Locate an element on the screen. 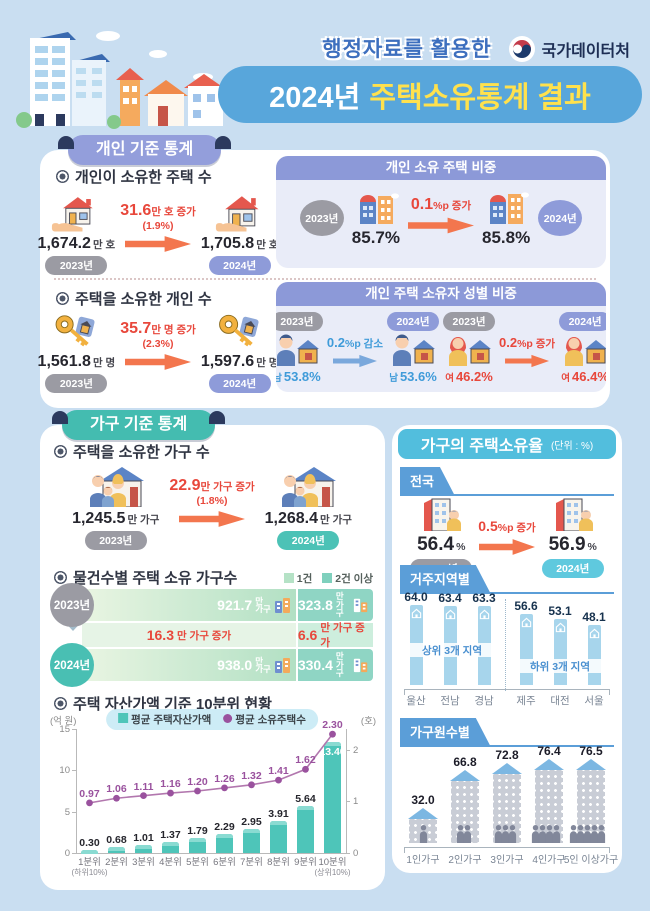  nation-tabline: 전국 is located at coordinates (507, 481).